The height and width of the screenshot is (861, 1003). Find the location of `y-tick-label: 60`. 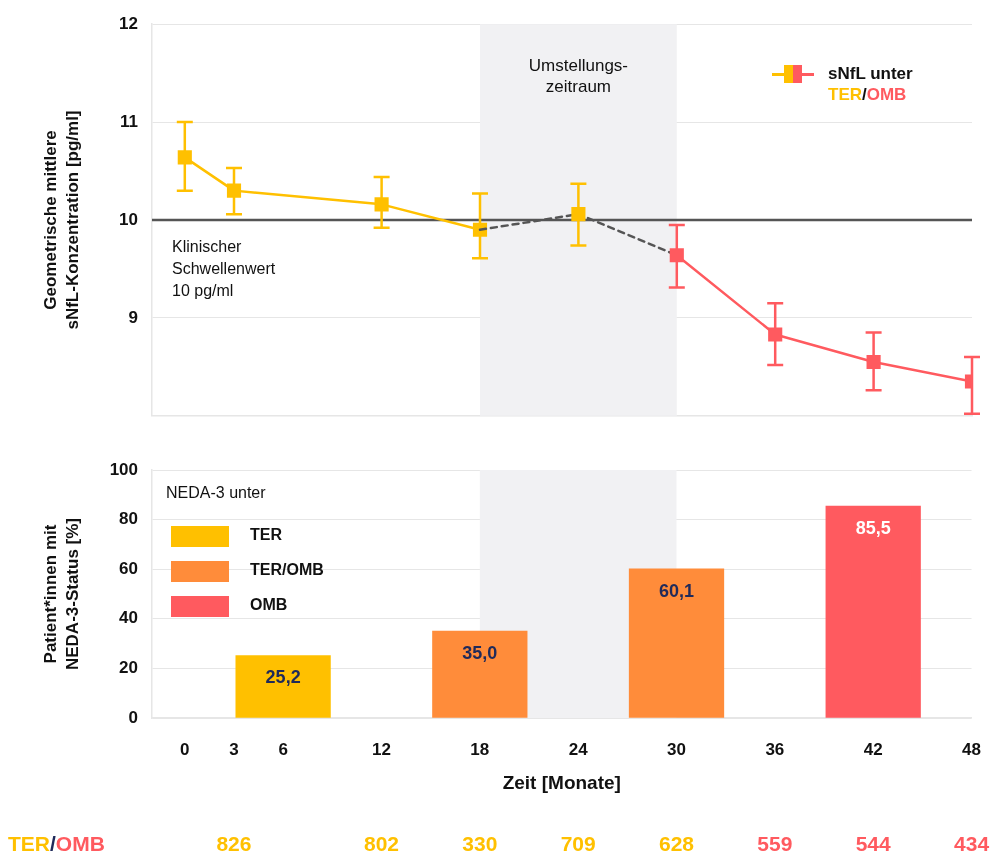

y-tick-label: 60 is located at coordinates (128, 568).